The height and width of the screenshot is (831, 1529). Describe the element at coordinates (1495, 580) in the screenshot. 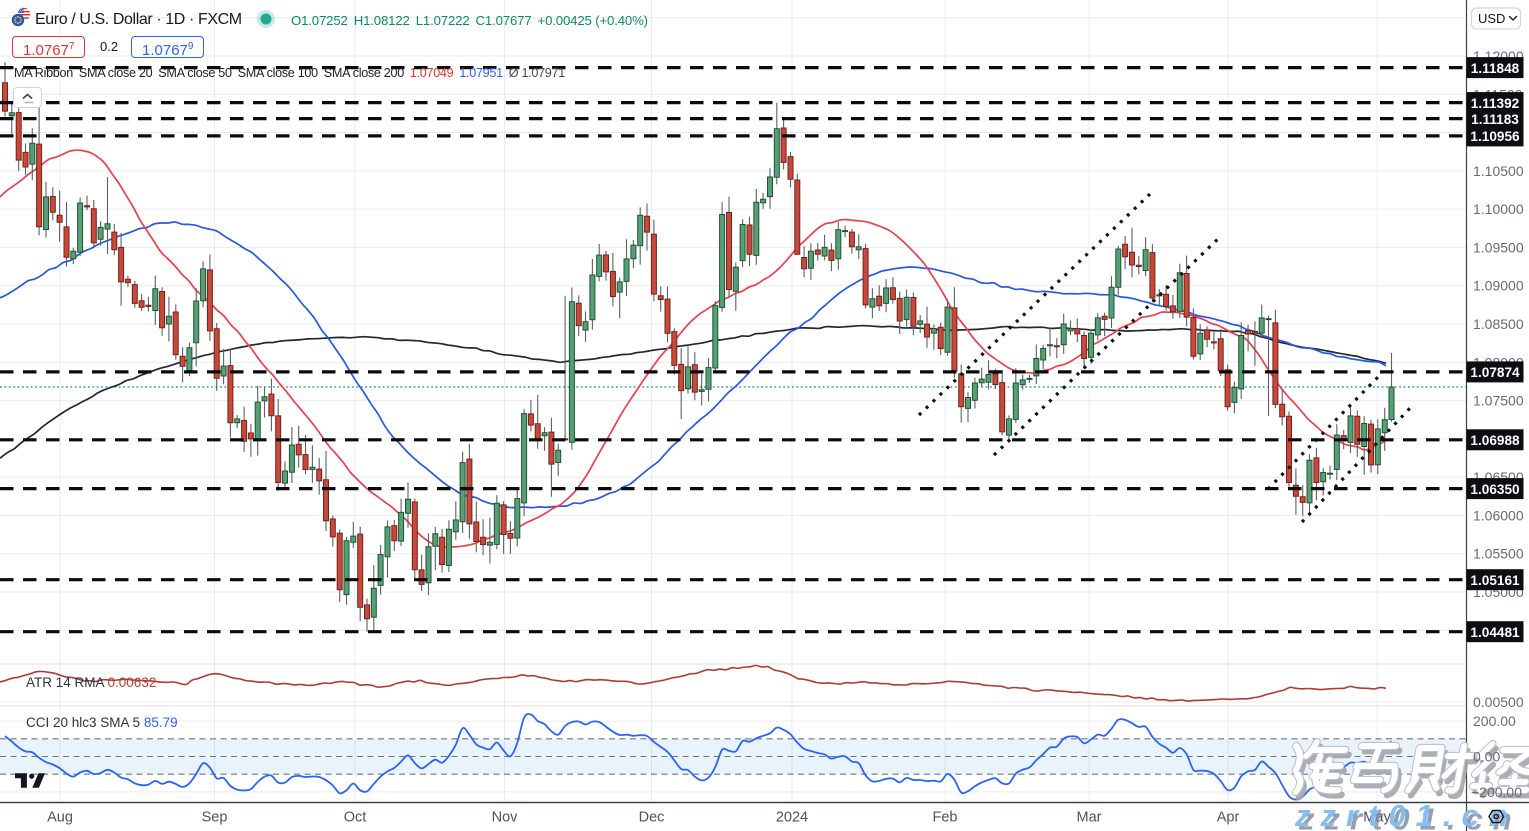

I see `svg-text: 1.05161` at that location.